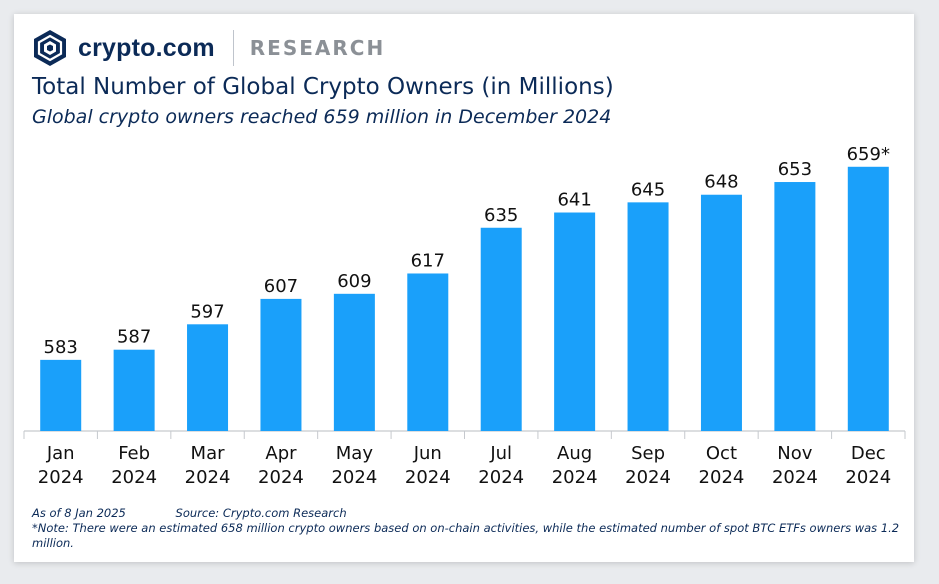 The width and height of the screenshot is (939, 584). Describe the element at coordinates (207, 311) in the screenshot. I see `data-label: 597` at that location.